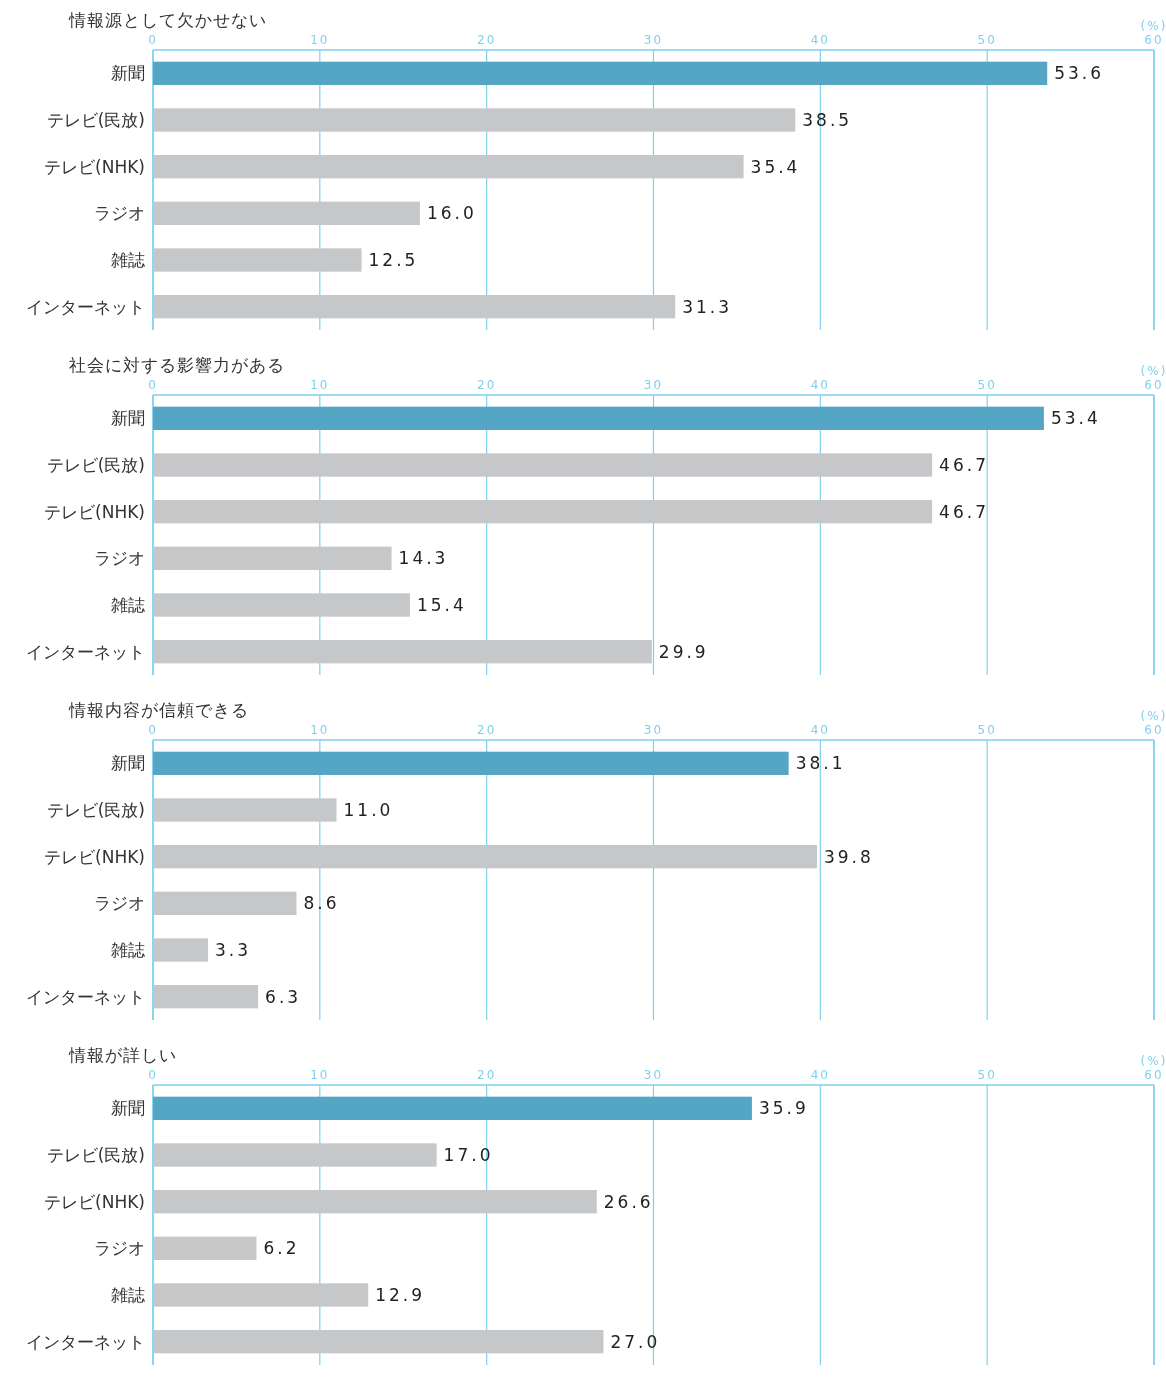 This screenshot has width=1166, height=1396. I want to click on data-label: 39.8, so click(849, 856).